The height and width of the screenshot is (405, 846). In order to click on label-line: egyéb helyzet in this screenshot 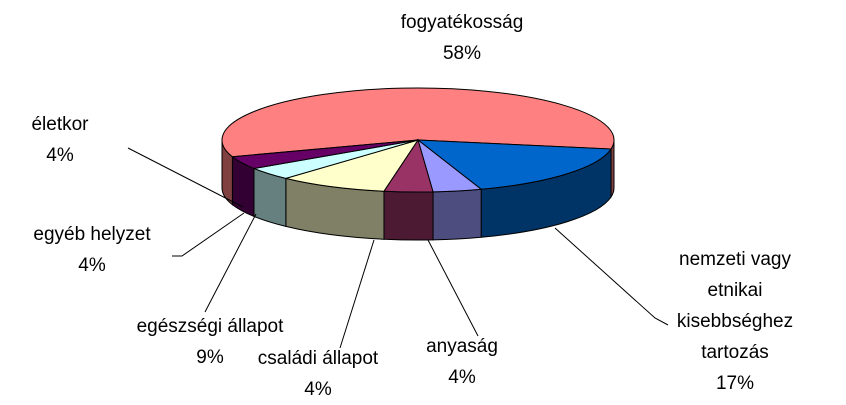, I will do `click(92, 234)`.